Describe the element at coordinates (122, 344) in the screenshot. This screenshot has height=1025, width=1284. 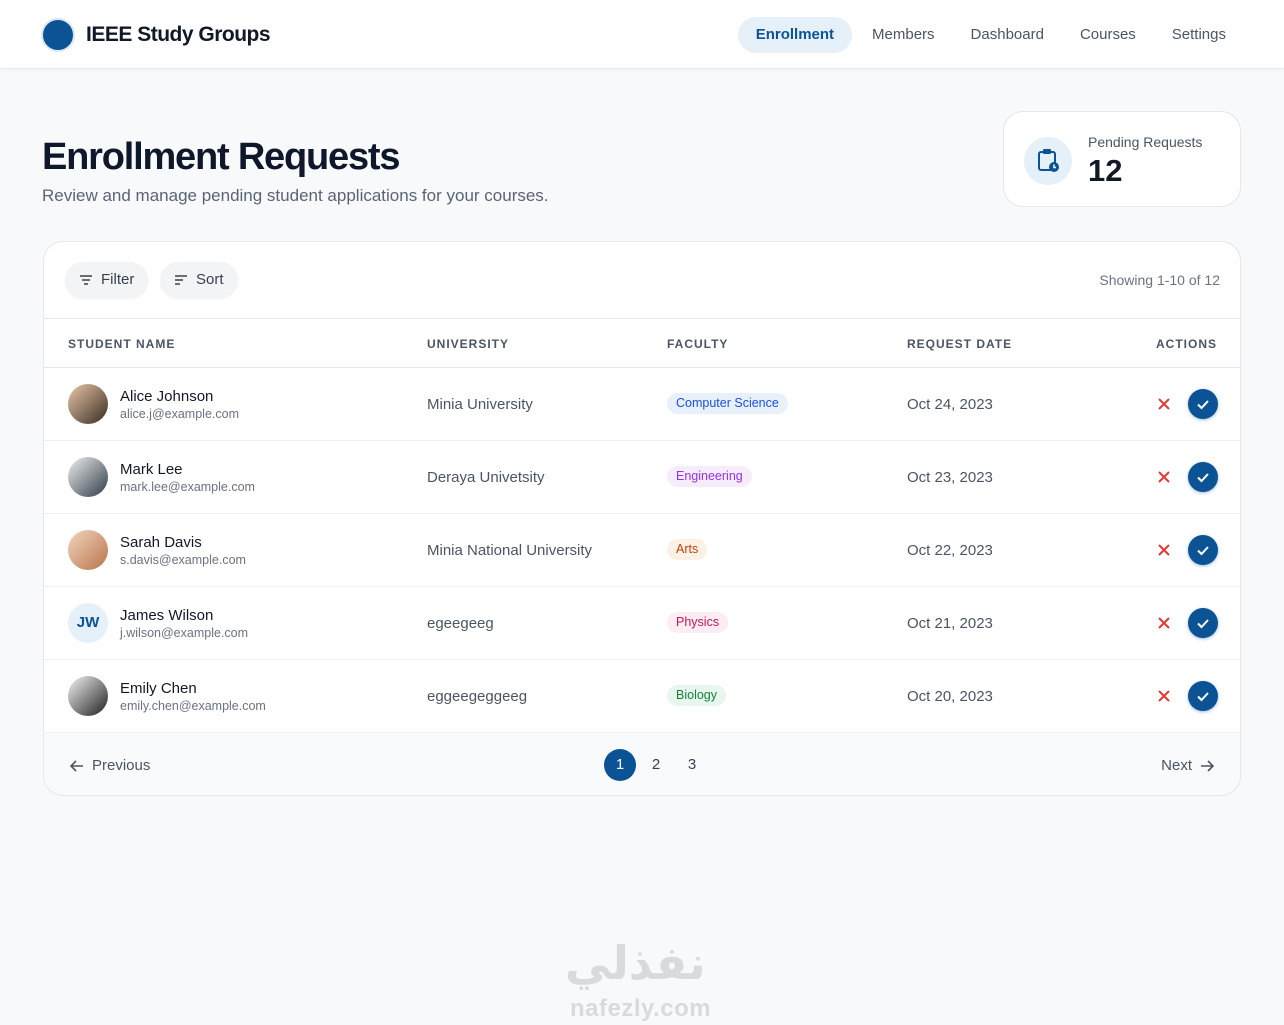
I see `column-header: STUDENT NAME` at that location.